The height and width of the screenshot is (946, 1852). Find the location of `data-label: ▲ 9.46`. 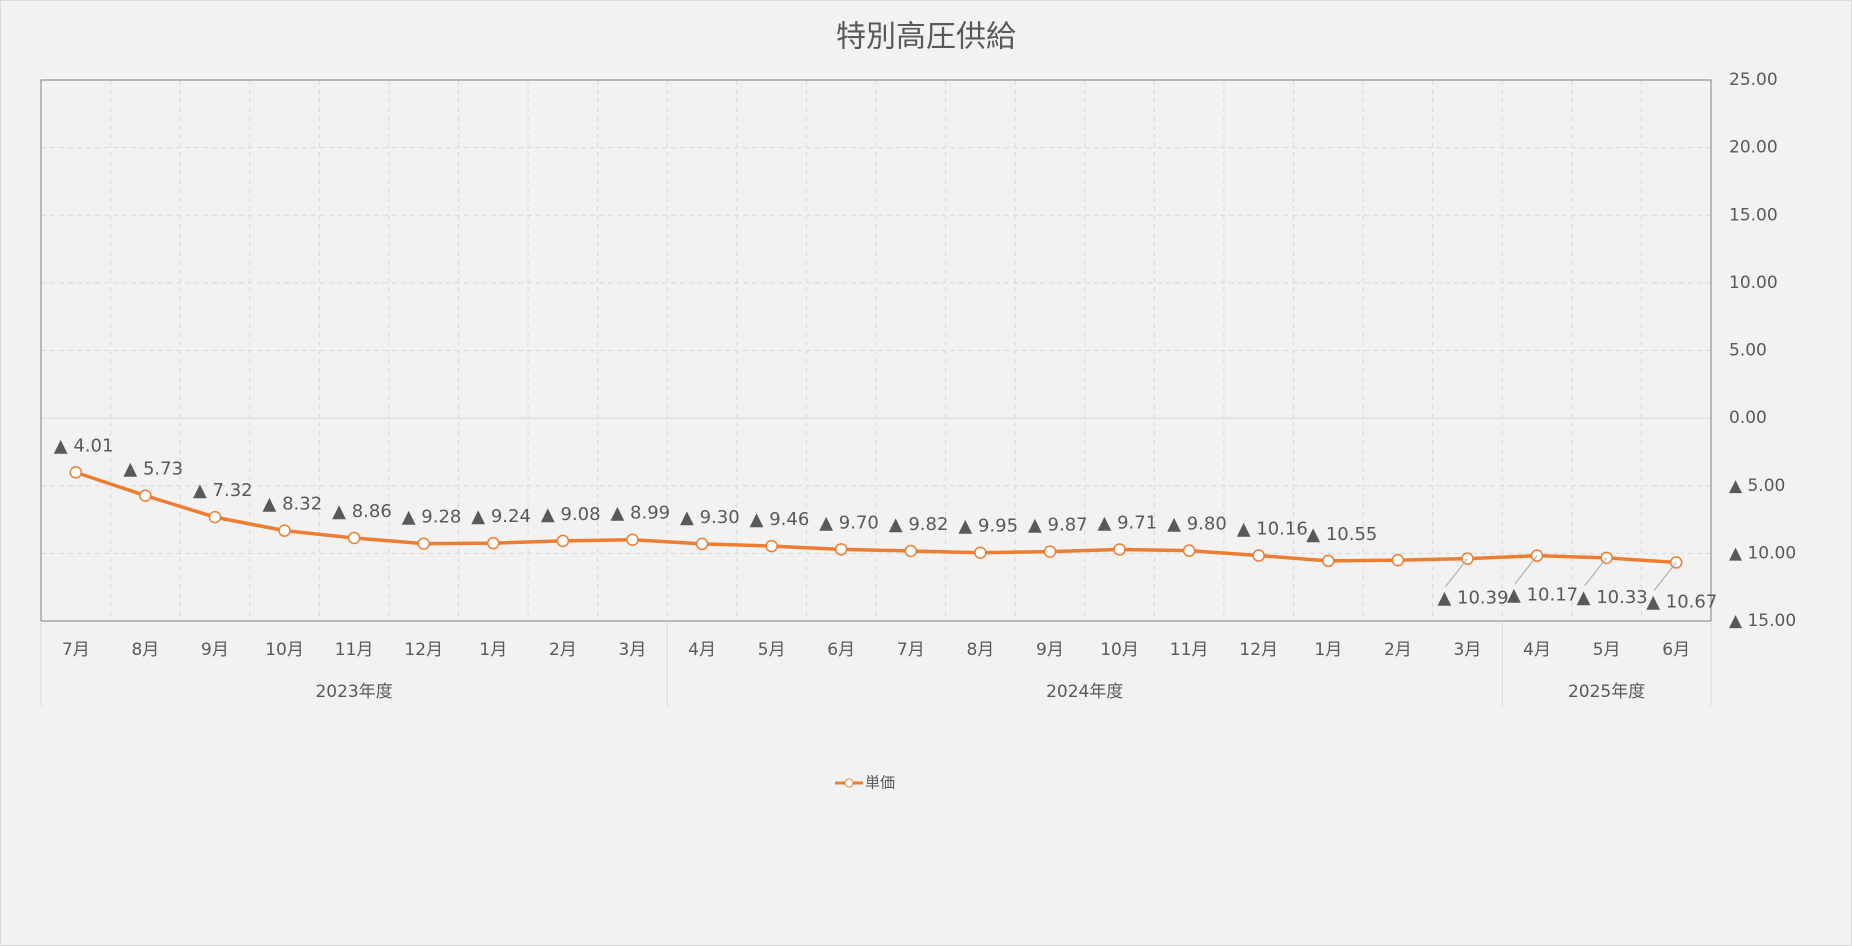

data-label: ▲ 9.46 is located at coordinates (780, 519).